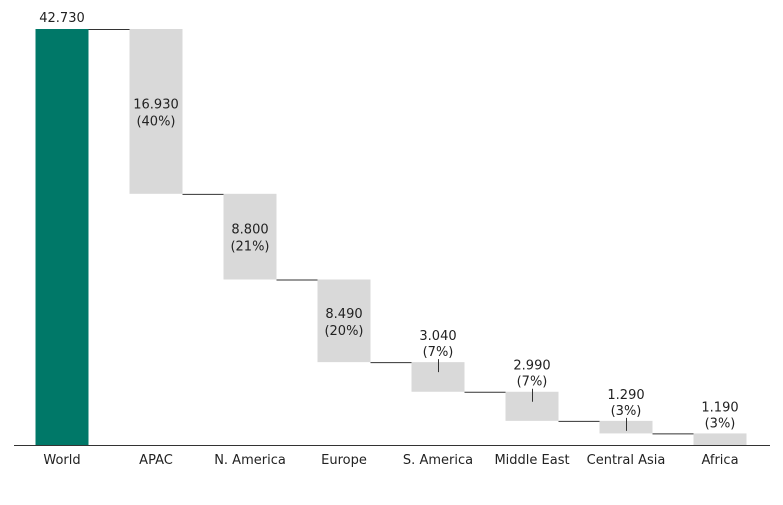 The width and height of the screenshot is (783, 505). Describe the element at coordinates (438, 460) in the screenshot. I see `category-label: S. America` at that location.